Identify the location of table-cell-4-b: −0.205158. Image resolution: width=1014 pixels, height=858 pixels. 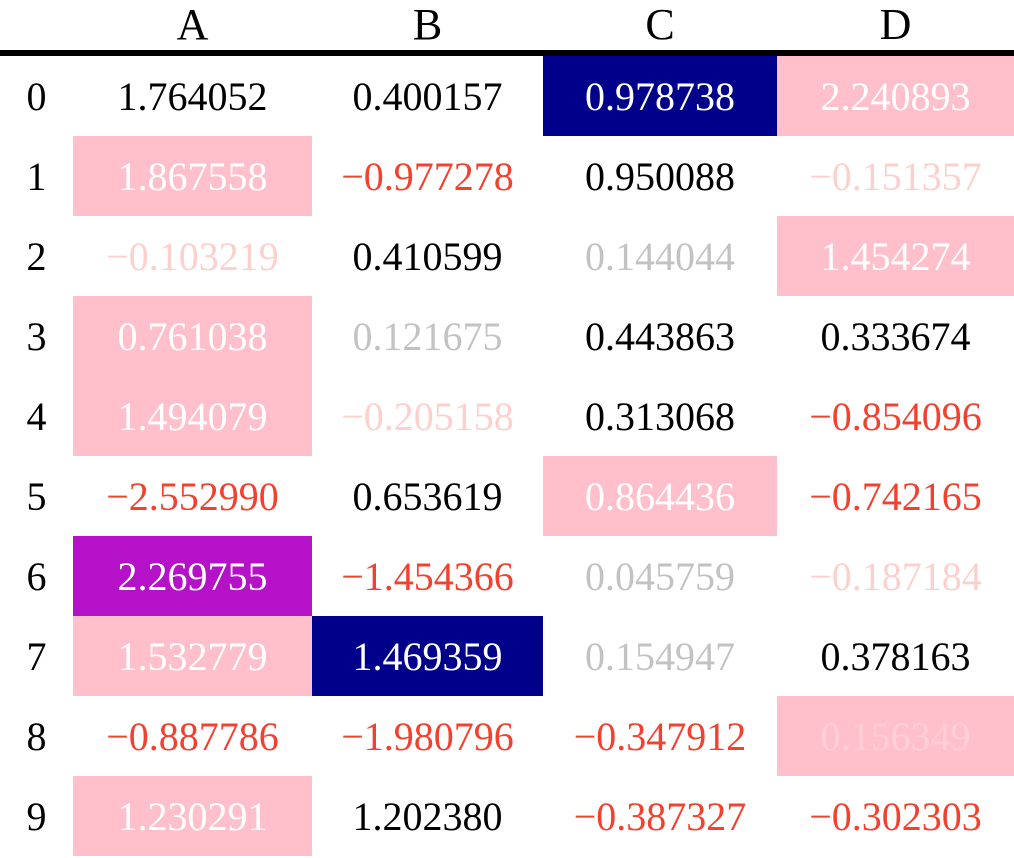
(427, 416).